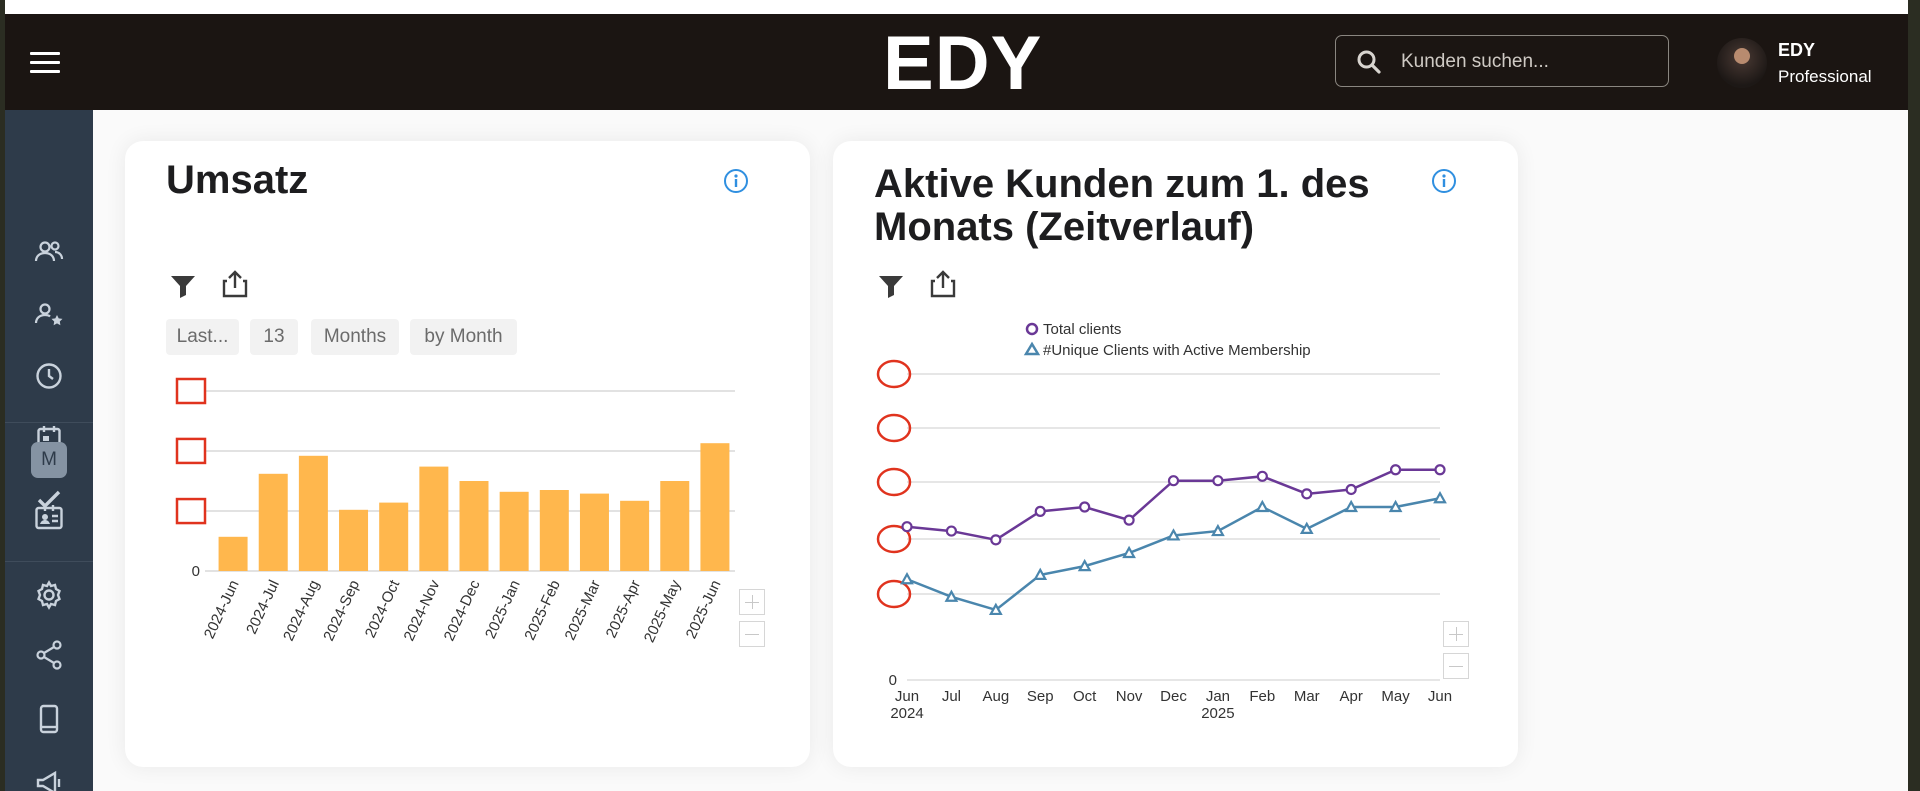 Image resolution: width=1920 pixels, height=791 pixels. I want to click on legend-label: Total clients, so click(1082, 329).